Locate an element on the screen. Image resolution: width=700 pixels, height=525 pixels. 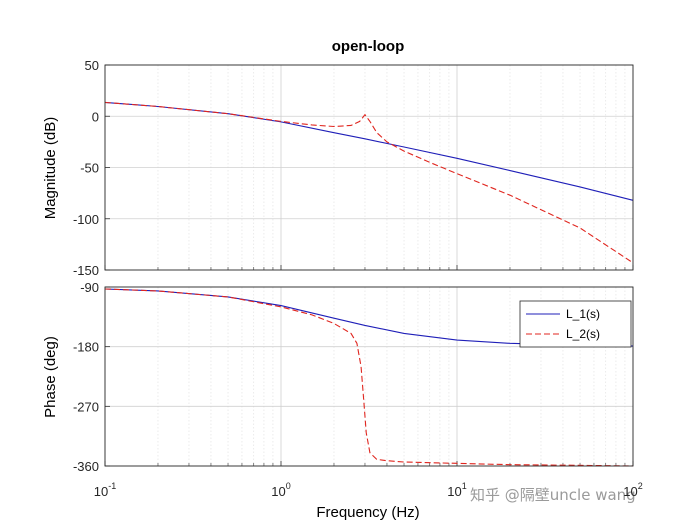
y-tick-label: -90 is located at coordinates (89, 287).